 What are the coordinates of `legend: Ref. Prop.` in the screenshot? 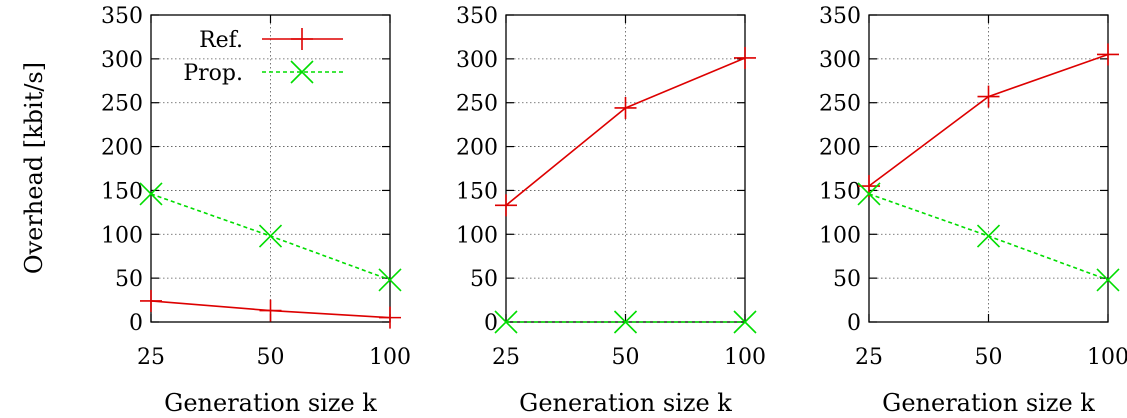 It's located at (263, 57).